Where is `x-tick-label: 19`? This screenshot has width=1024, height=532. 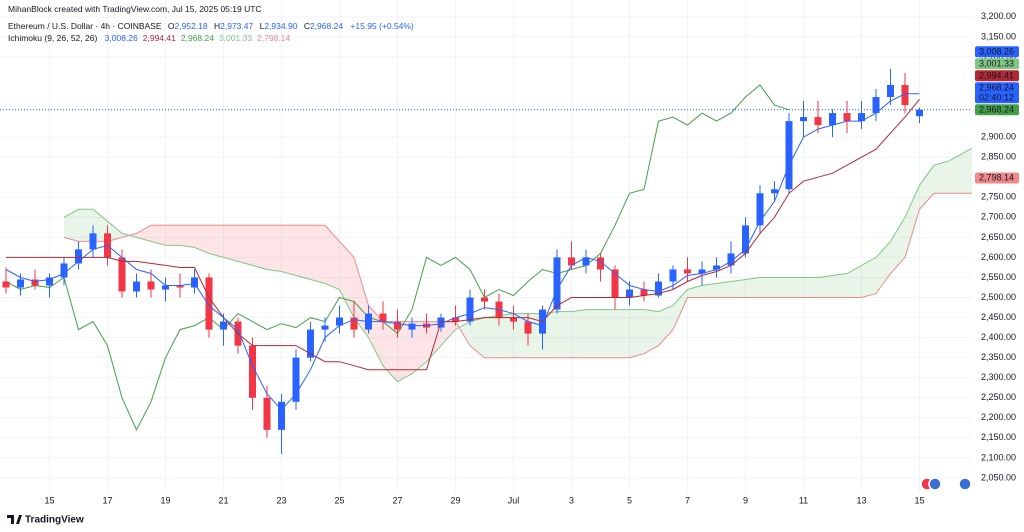 x-tick-label: 19 is located at coordinates (165, 500).